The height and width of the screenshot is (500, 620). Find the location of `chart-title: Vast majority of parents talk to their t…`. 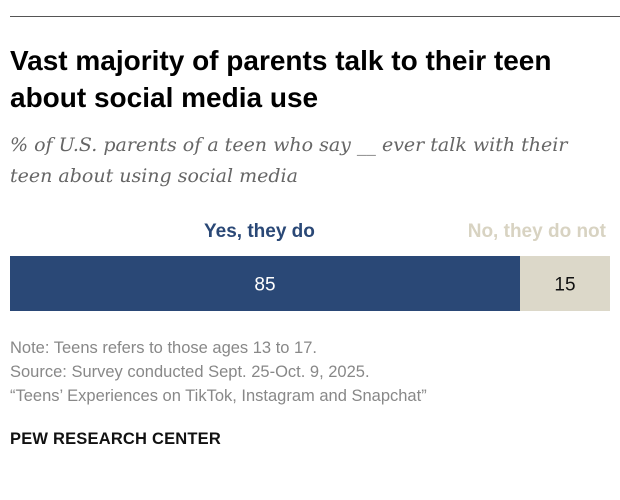

chart-title: Vast majority of parents talk to their t… is located at coordinates (281, 79).